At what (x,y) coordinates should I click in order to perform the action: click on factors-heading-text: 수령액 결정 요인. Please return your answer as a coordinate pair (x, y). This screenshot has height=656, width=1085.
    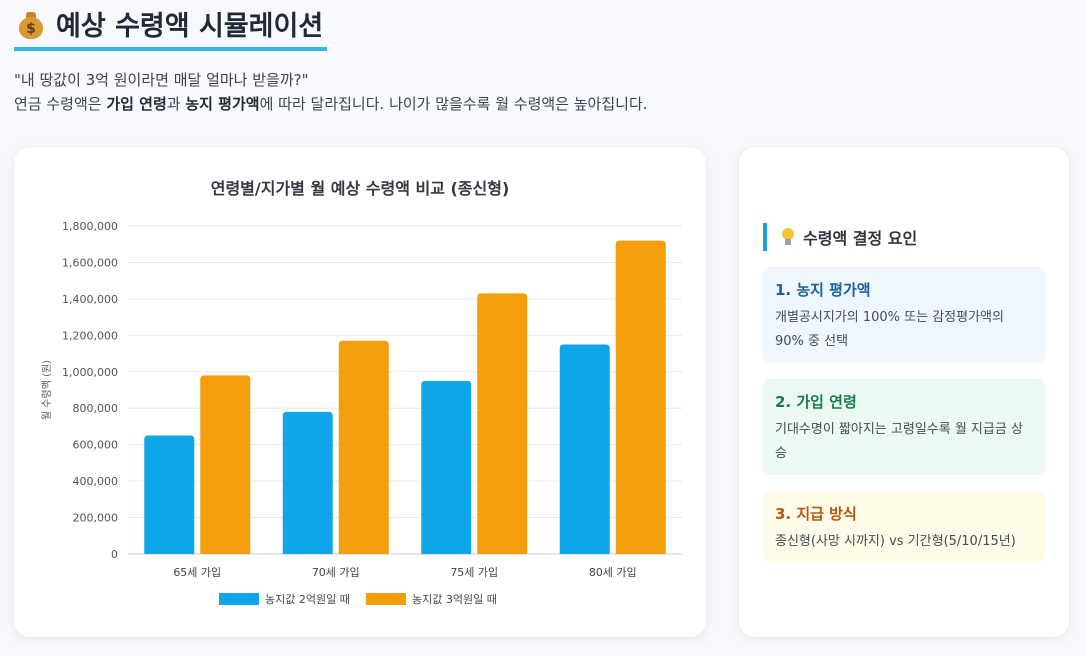
    Looking at the image, I should click on (860, 238).